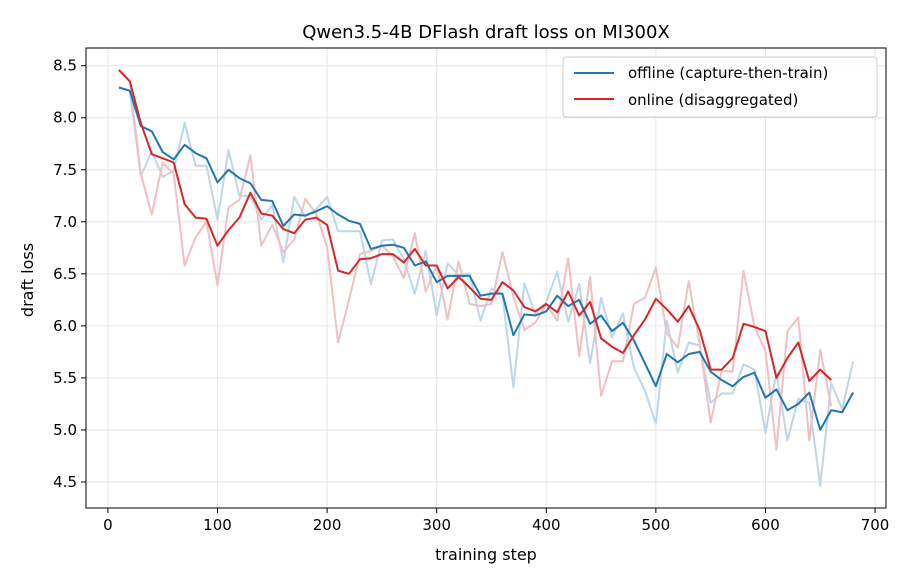  I want to click on x-tick-label: 400, so click(546, 525).